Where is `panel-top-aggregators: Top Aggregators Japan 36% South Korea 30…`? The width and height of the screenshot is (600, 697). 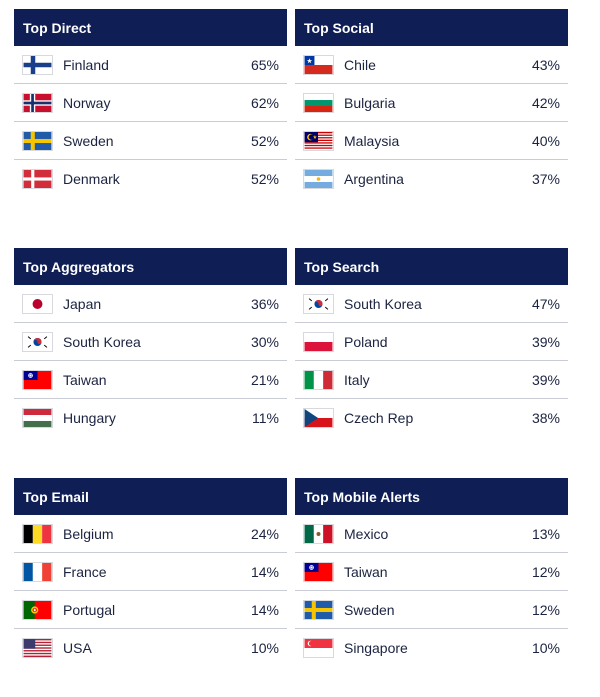 panel-top-aggregators: Top Aggregators Japan 36% South Korea 30… is located at coordinates (150, 342).